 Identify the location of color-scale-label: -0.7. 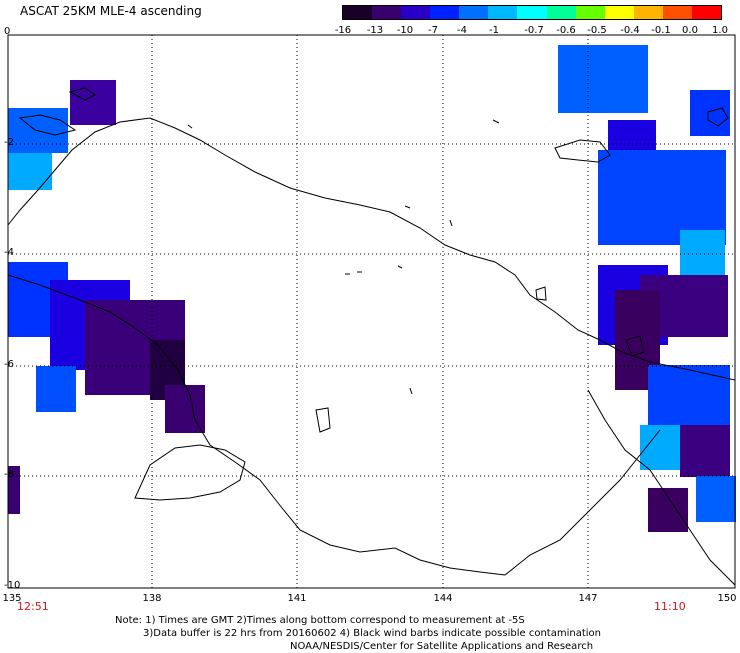
(534, 30).